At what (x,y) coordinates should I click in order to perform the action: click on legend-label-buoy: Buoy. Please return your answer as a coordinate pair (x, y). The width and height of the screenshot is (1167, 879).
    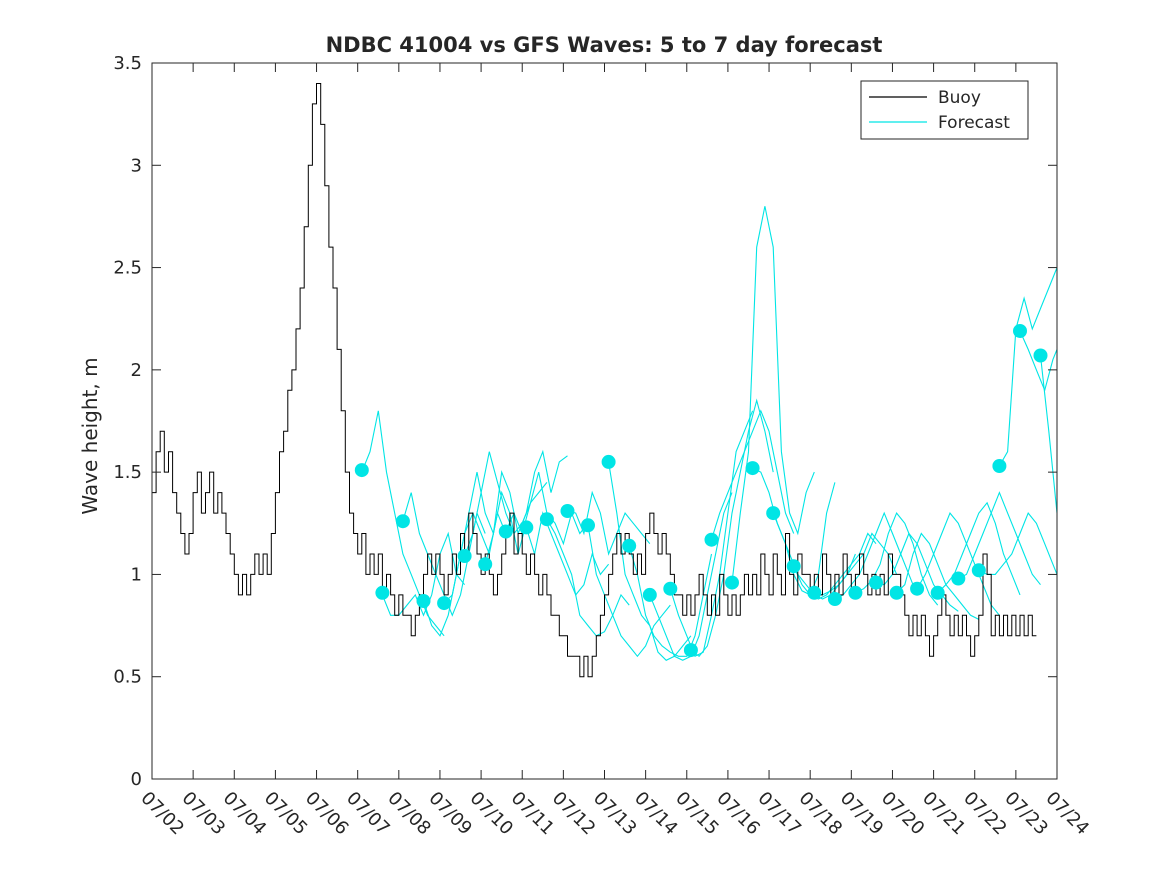
    Looking at the image, I should click on (959, 98).